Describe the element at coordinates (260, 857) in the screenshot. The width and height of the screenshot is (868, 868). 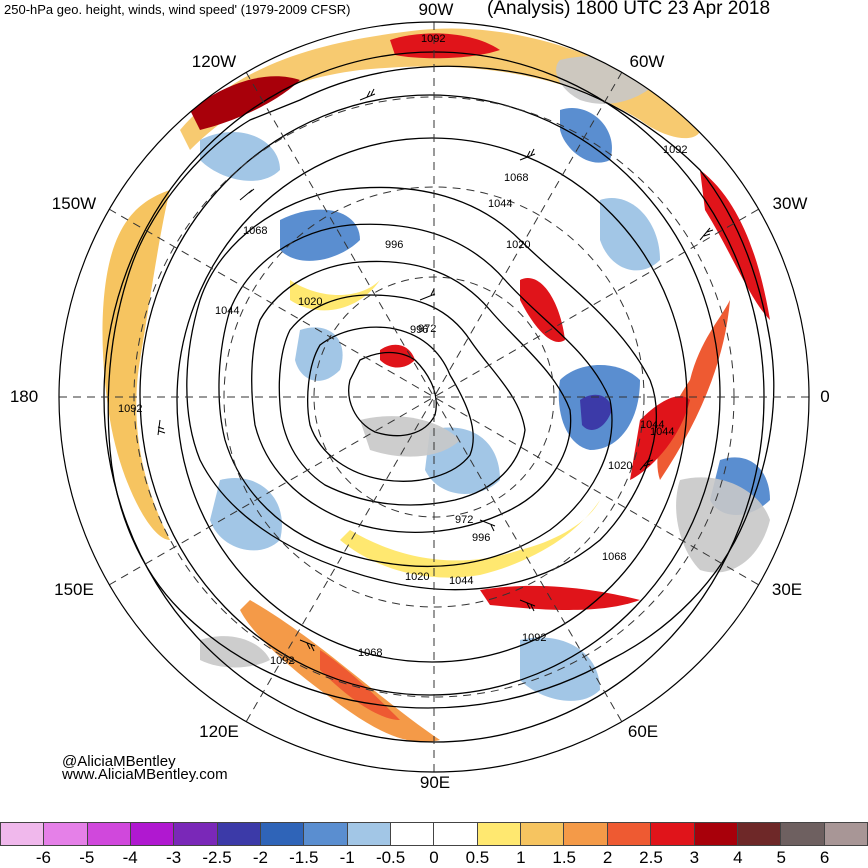
I see `colorbar-tick-label: -2` at that location.